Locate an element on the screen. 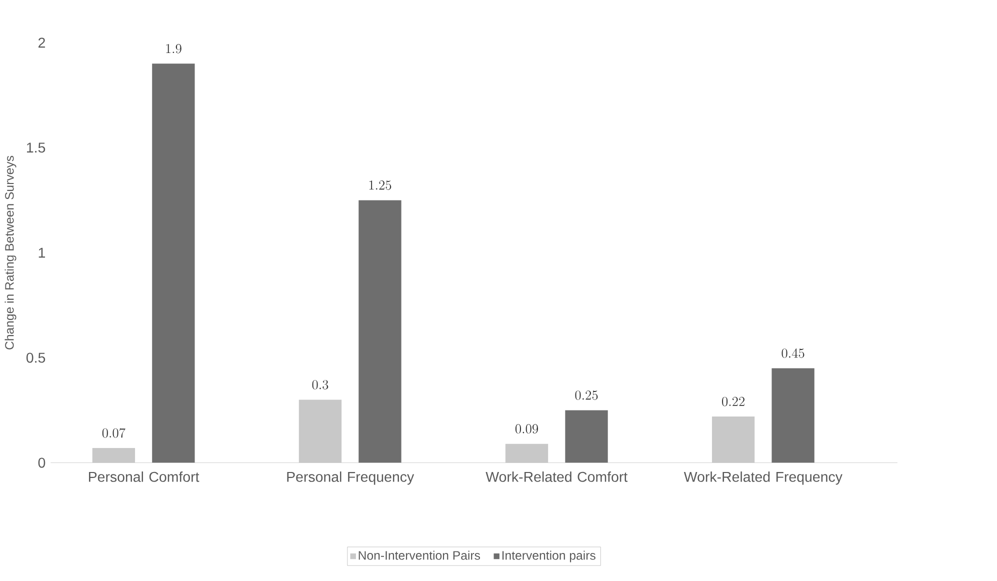  x-tick-label: Personal Frequency is located at coordinates (350, 478).